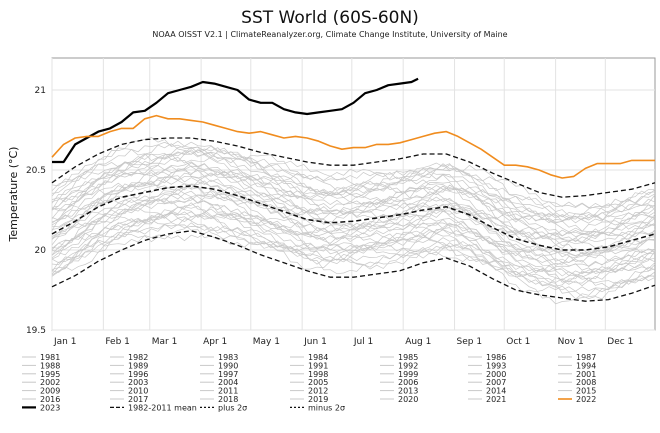  I want to click on legend-item: 2005, so click(309, 382).